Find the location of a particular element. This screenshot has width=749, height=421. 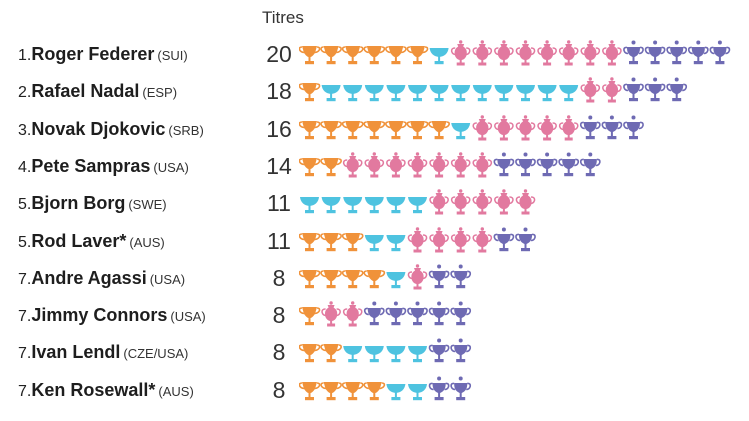

player-rank: 7. is located at coordinates (25, 317).